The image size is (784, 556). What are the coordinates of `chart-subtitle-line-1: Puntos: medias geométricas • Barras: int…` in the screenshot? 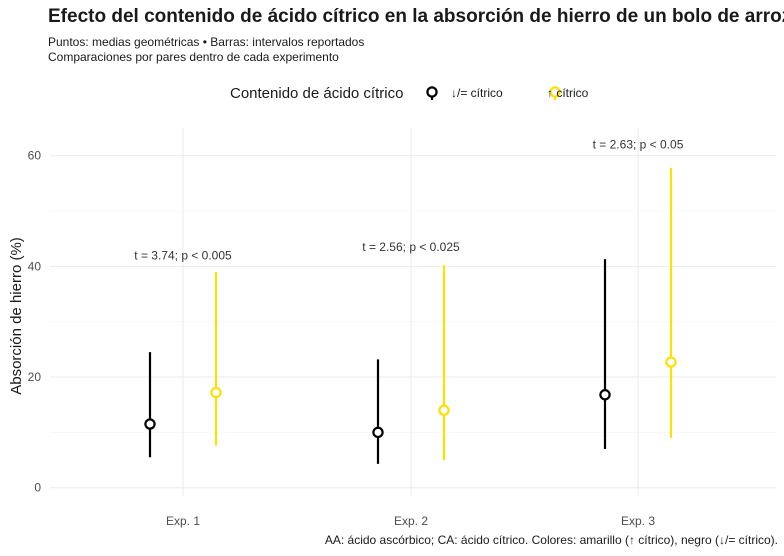 It's located at (206, 42).